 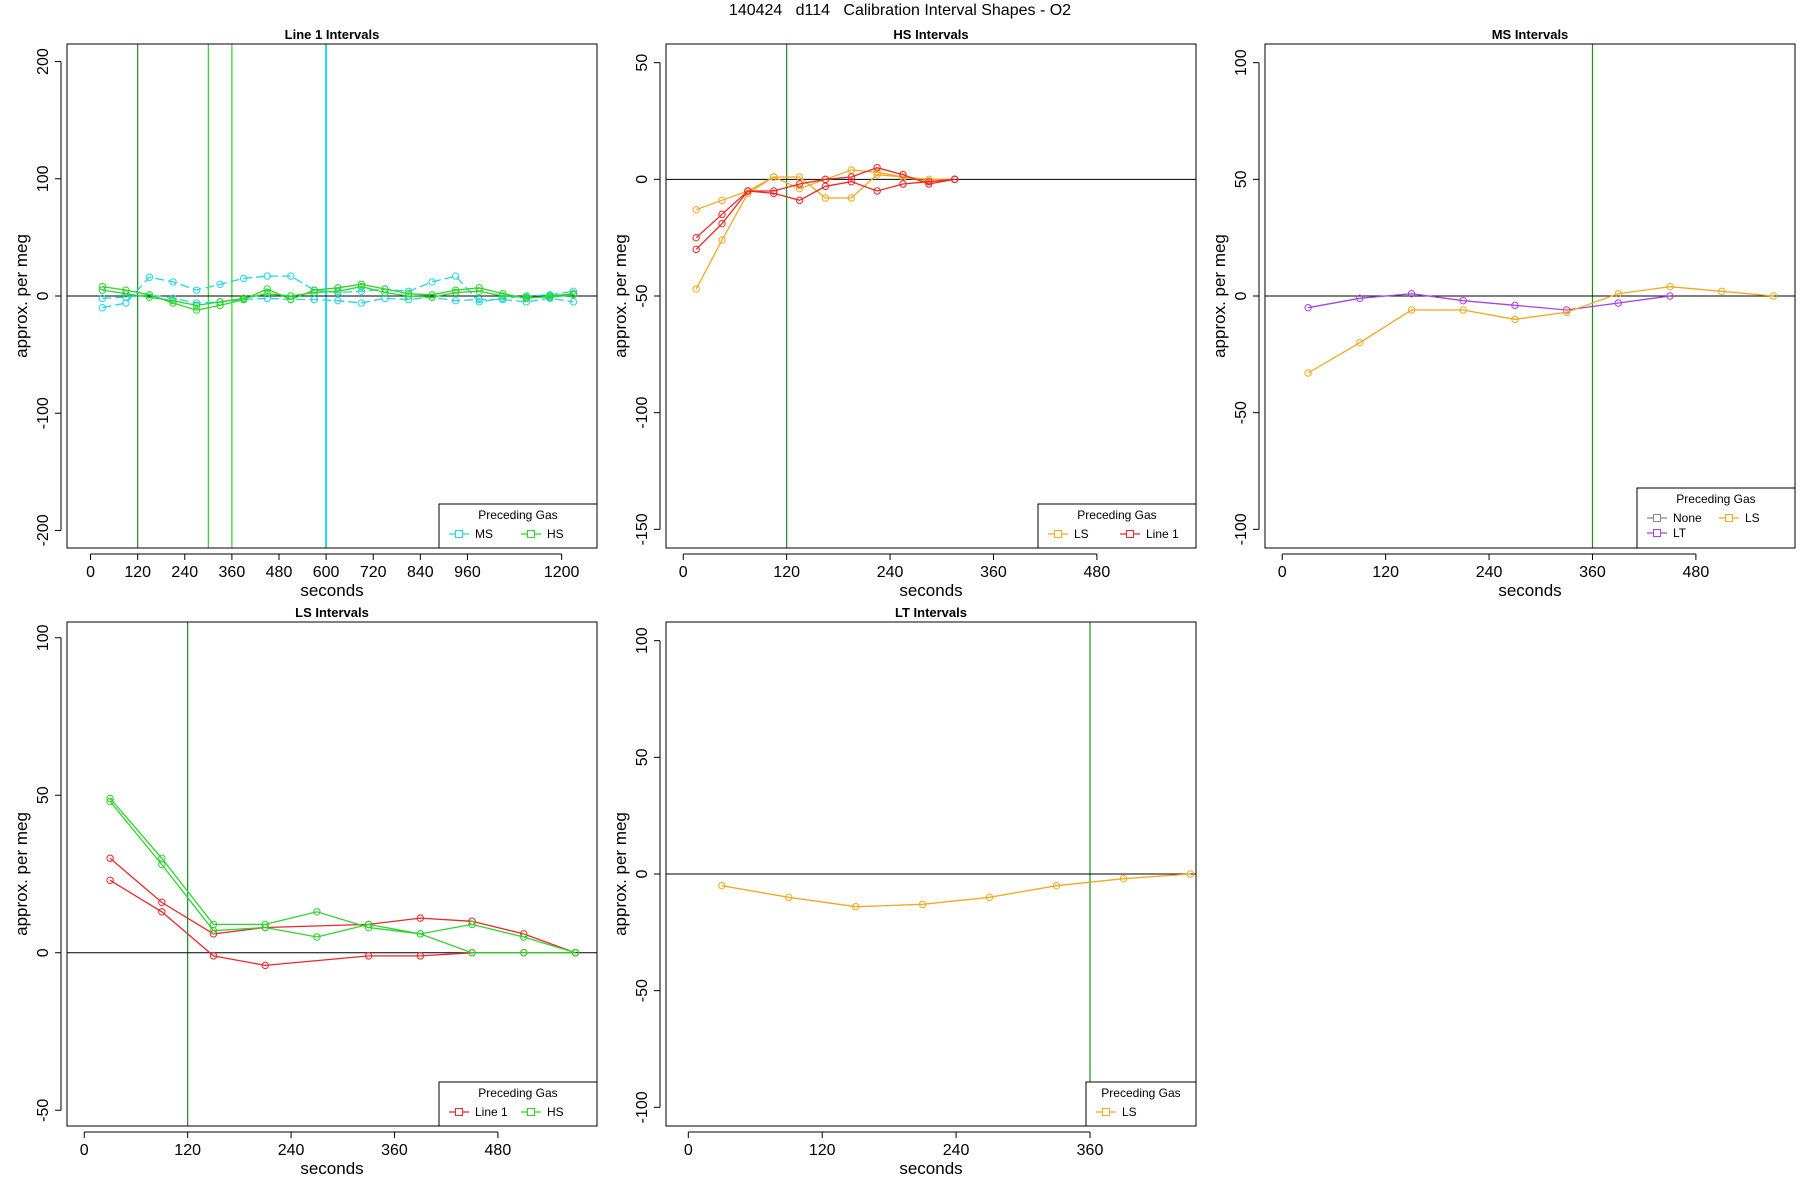 I want to click on legend-label-line-1: Line 1, so click(x=491, y=1112).